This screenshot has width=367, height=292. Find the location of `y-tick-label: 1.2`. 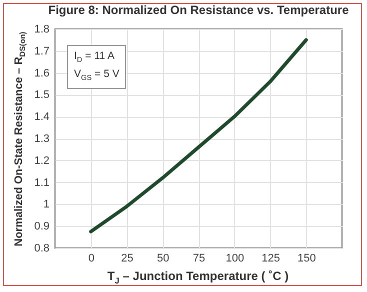

y-tick-label: 1.2 is located at coordinates (42, 160).